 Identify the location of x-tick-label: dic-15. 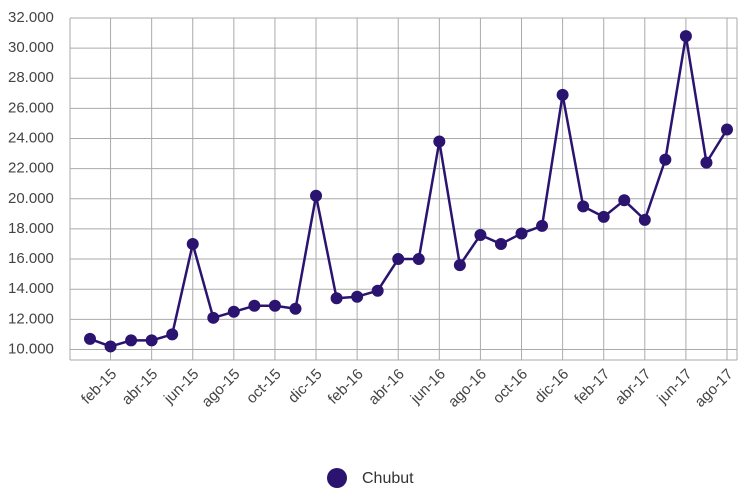
(305, 386).